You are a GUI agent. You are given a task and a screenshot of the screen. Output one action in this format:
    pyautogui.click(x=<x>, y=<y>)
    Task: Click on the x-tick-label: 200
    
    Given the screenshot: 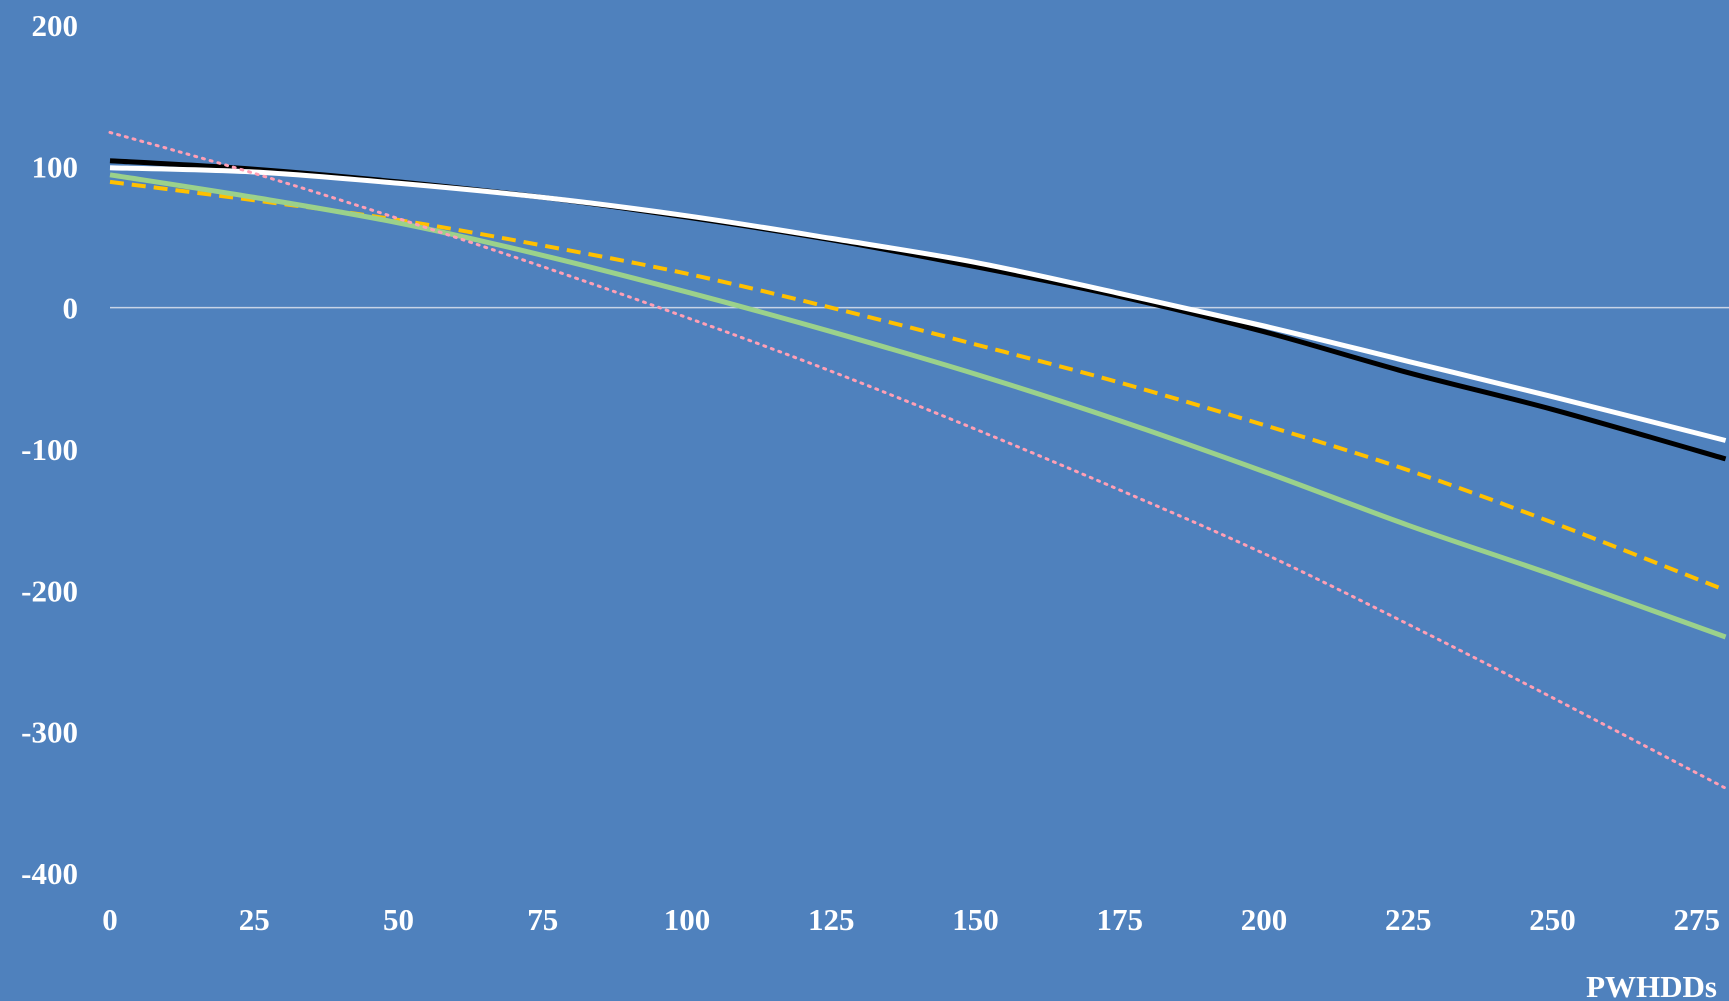 What is the action you would take?
    pyautogui.click(x=1264, y=919)
    